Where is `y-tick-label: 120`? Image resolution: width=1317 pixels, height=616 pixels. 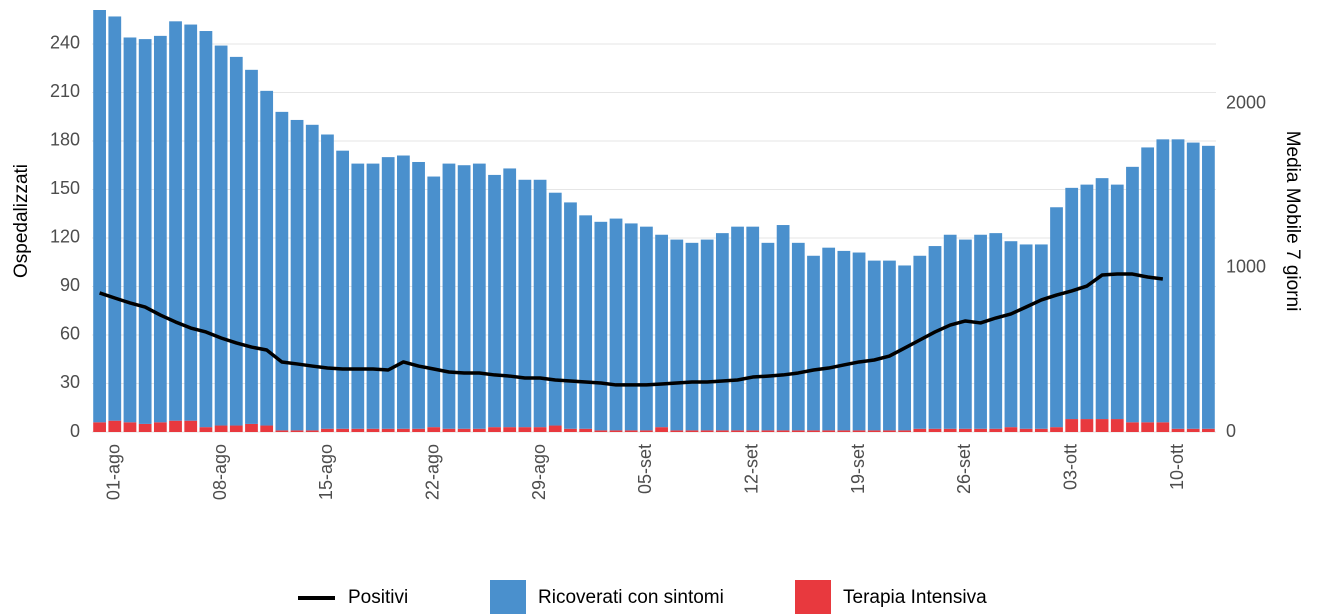 y-tick-label: 120 is located at coordinates (65, 237).